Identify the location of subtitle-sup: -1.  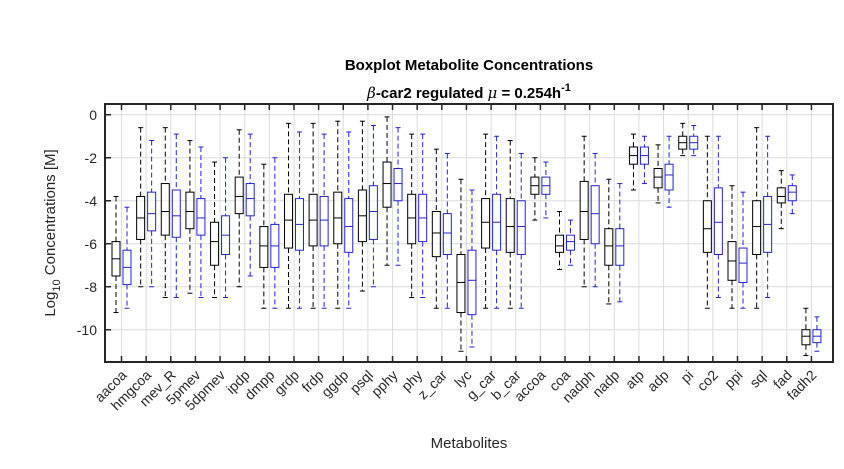
(566, 88).